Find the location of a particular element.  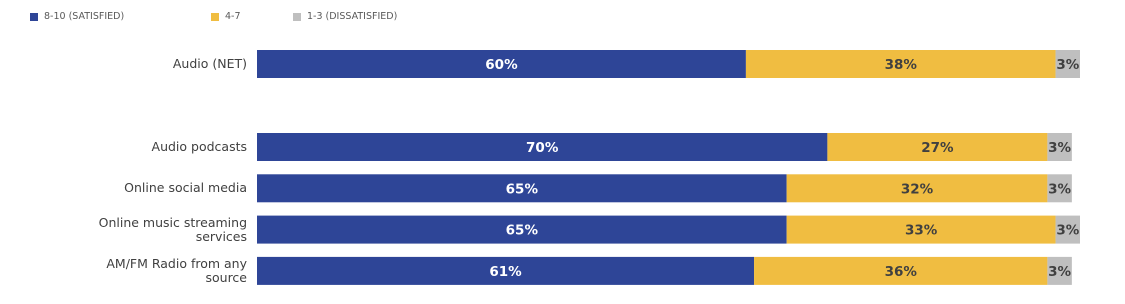

category-label: Online music streaming services is located at coordinates (172, 229).